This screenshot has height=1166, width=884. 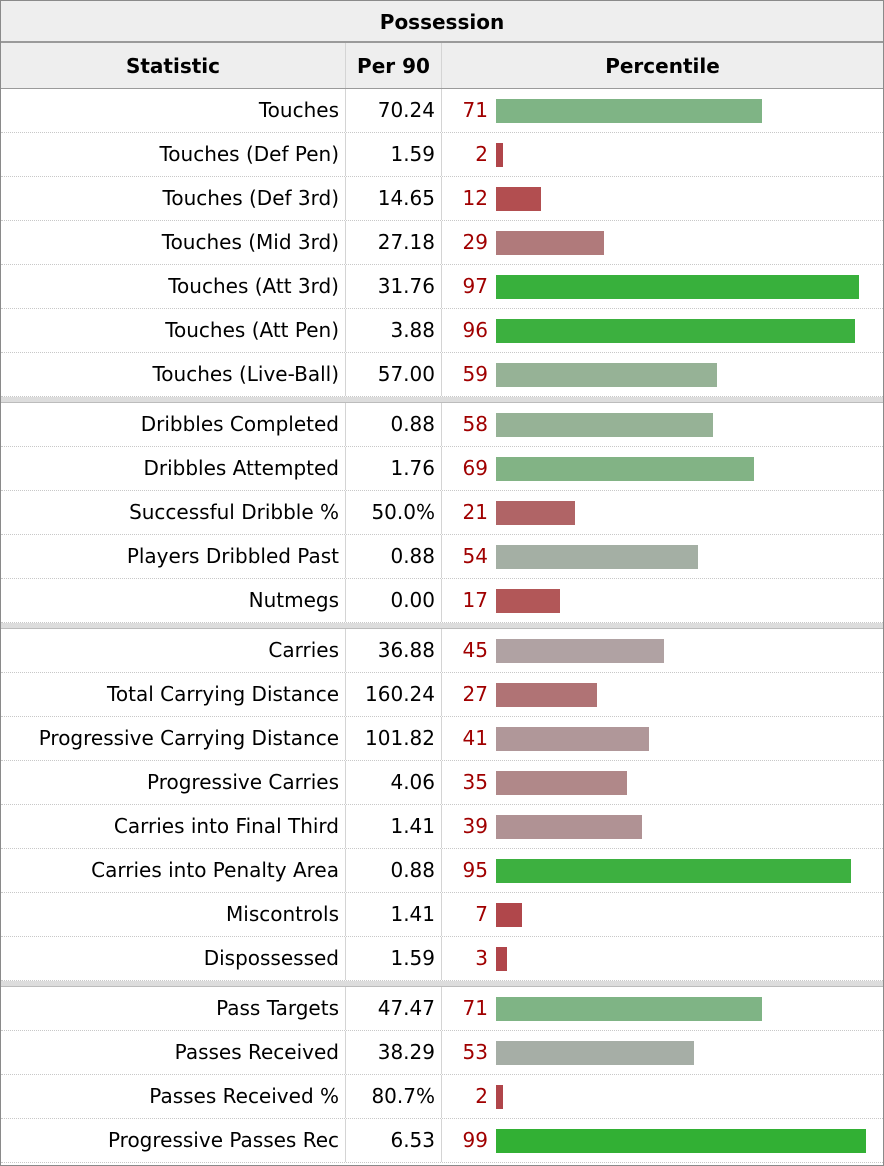 What do you see at coordinates (173, 110) in the screenshot?
I see `stat-name-cell: Touches` at bounding box center [173, 110].